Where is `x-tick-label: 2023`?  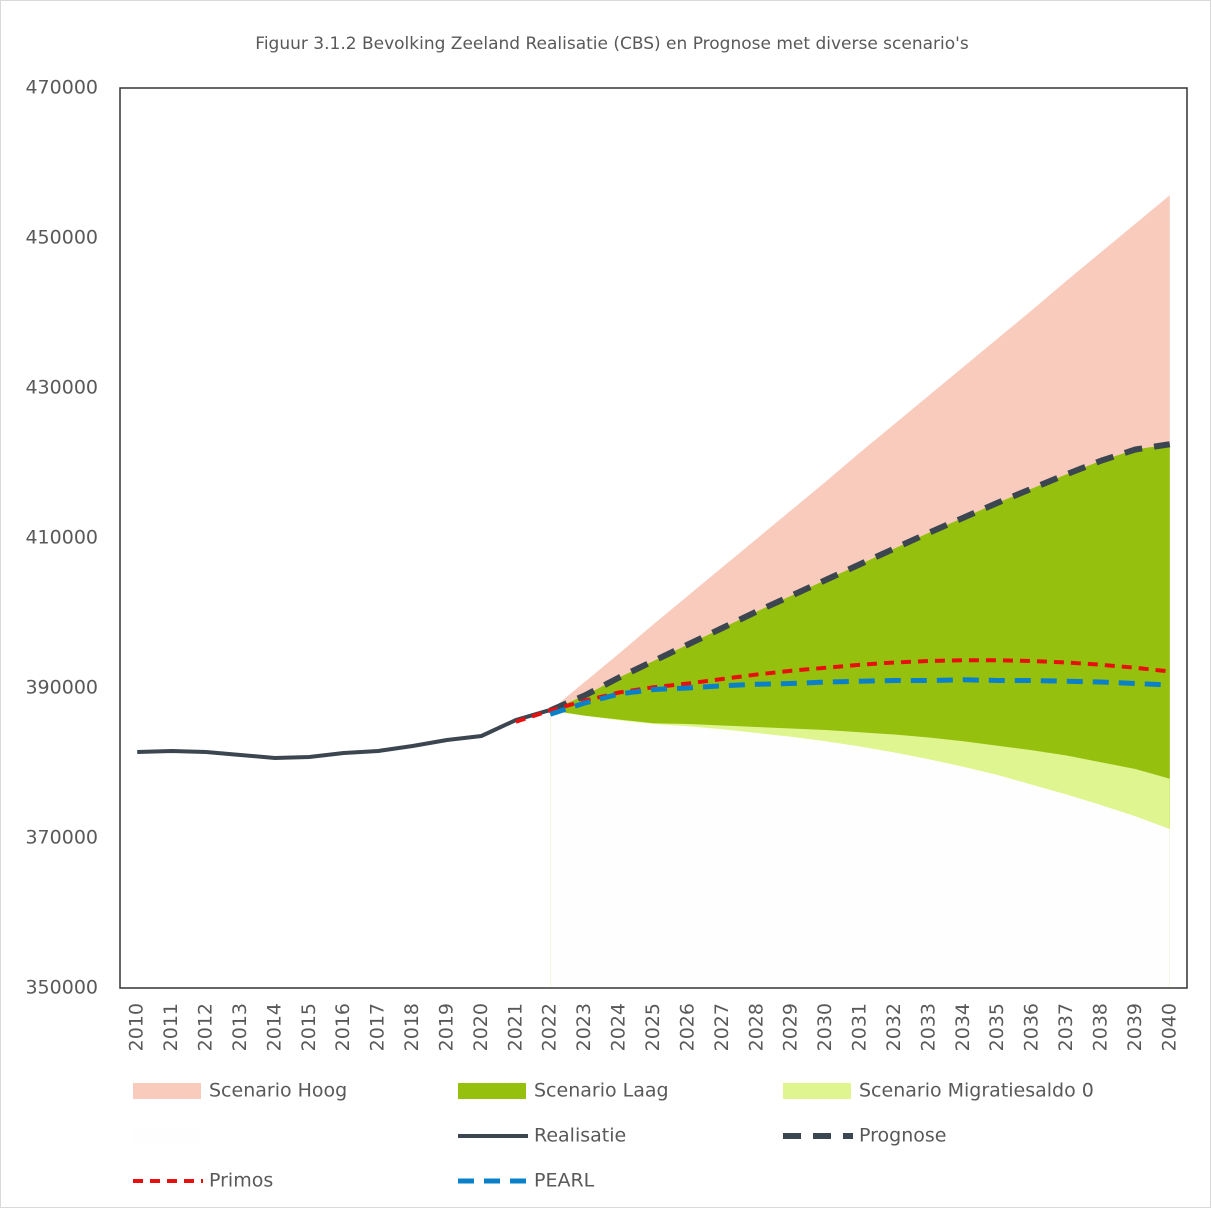
x-tick-label: 2023 is located at coordinates (584, 1027).